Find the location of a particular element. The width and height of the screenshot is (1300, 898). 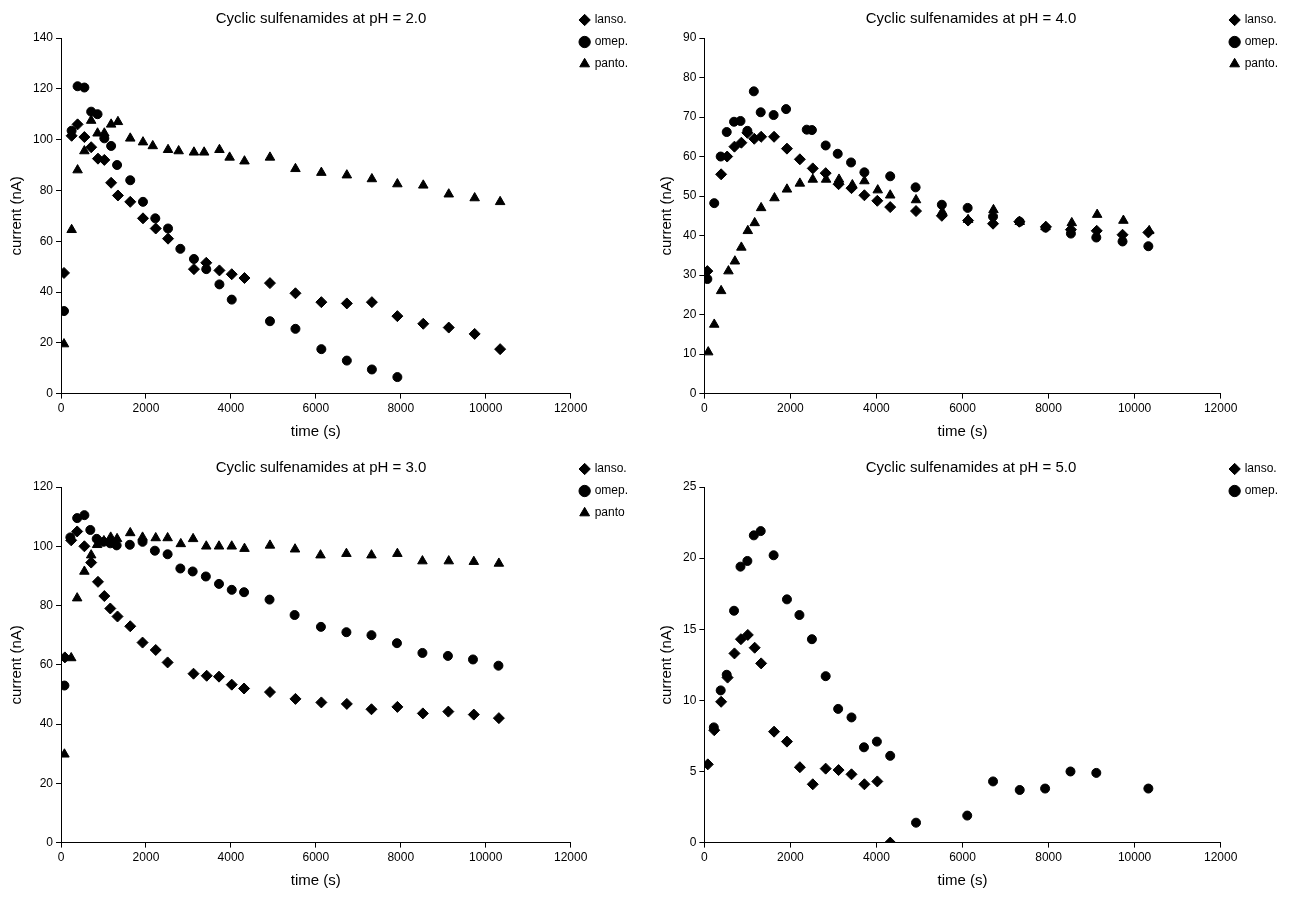

legend-label: panto is located at coordinates (609, 512).